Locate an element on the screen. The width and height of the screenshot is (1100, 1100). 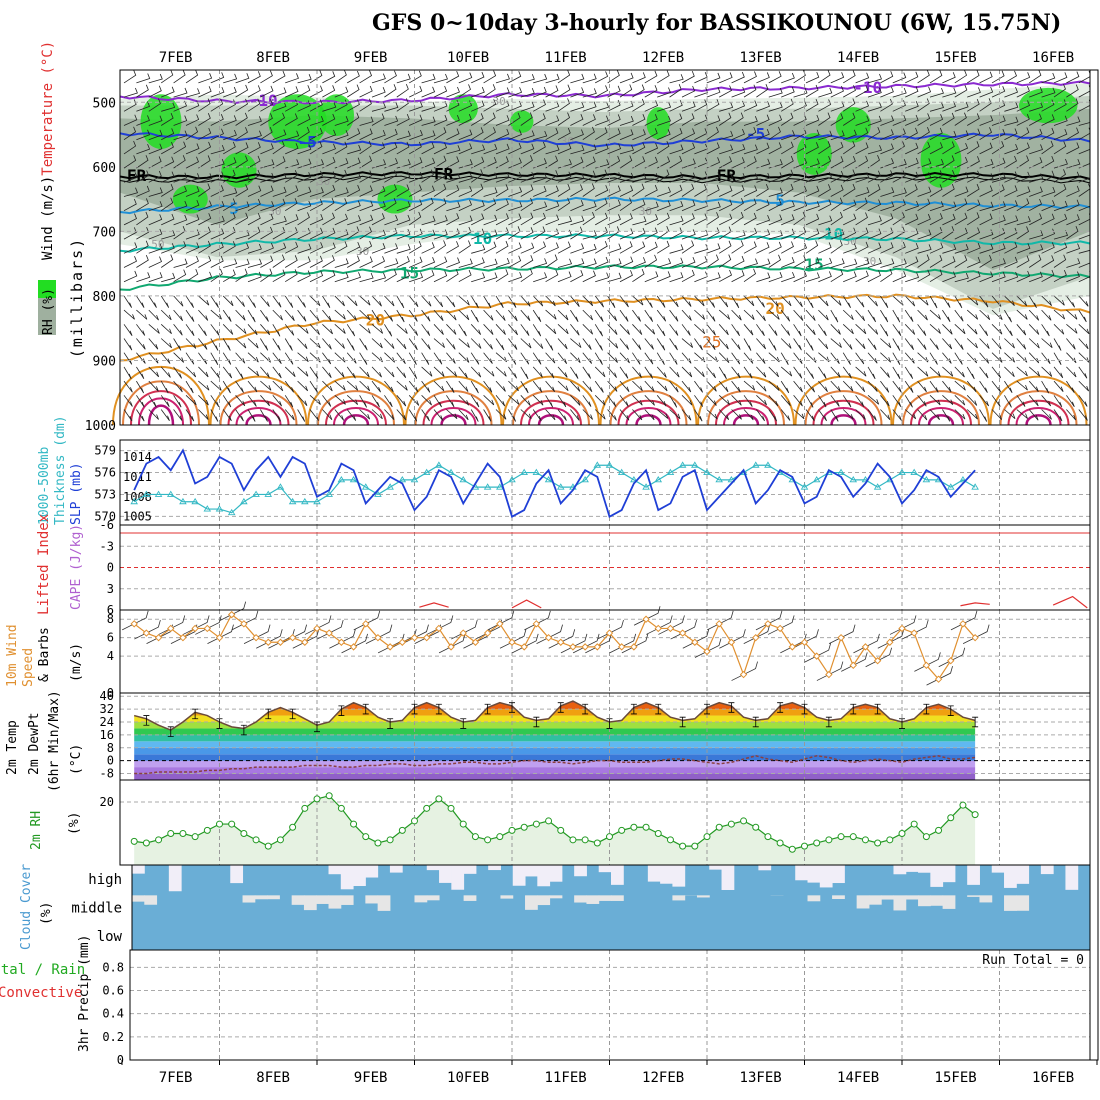
rh-legend-label: RH (%) is located at coordinates (48, 311).